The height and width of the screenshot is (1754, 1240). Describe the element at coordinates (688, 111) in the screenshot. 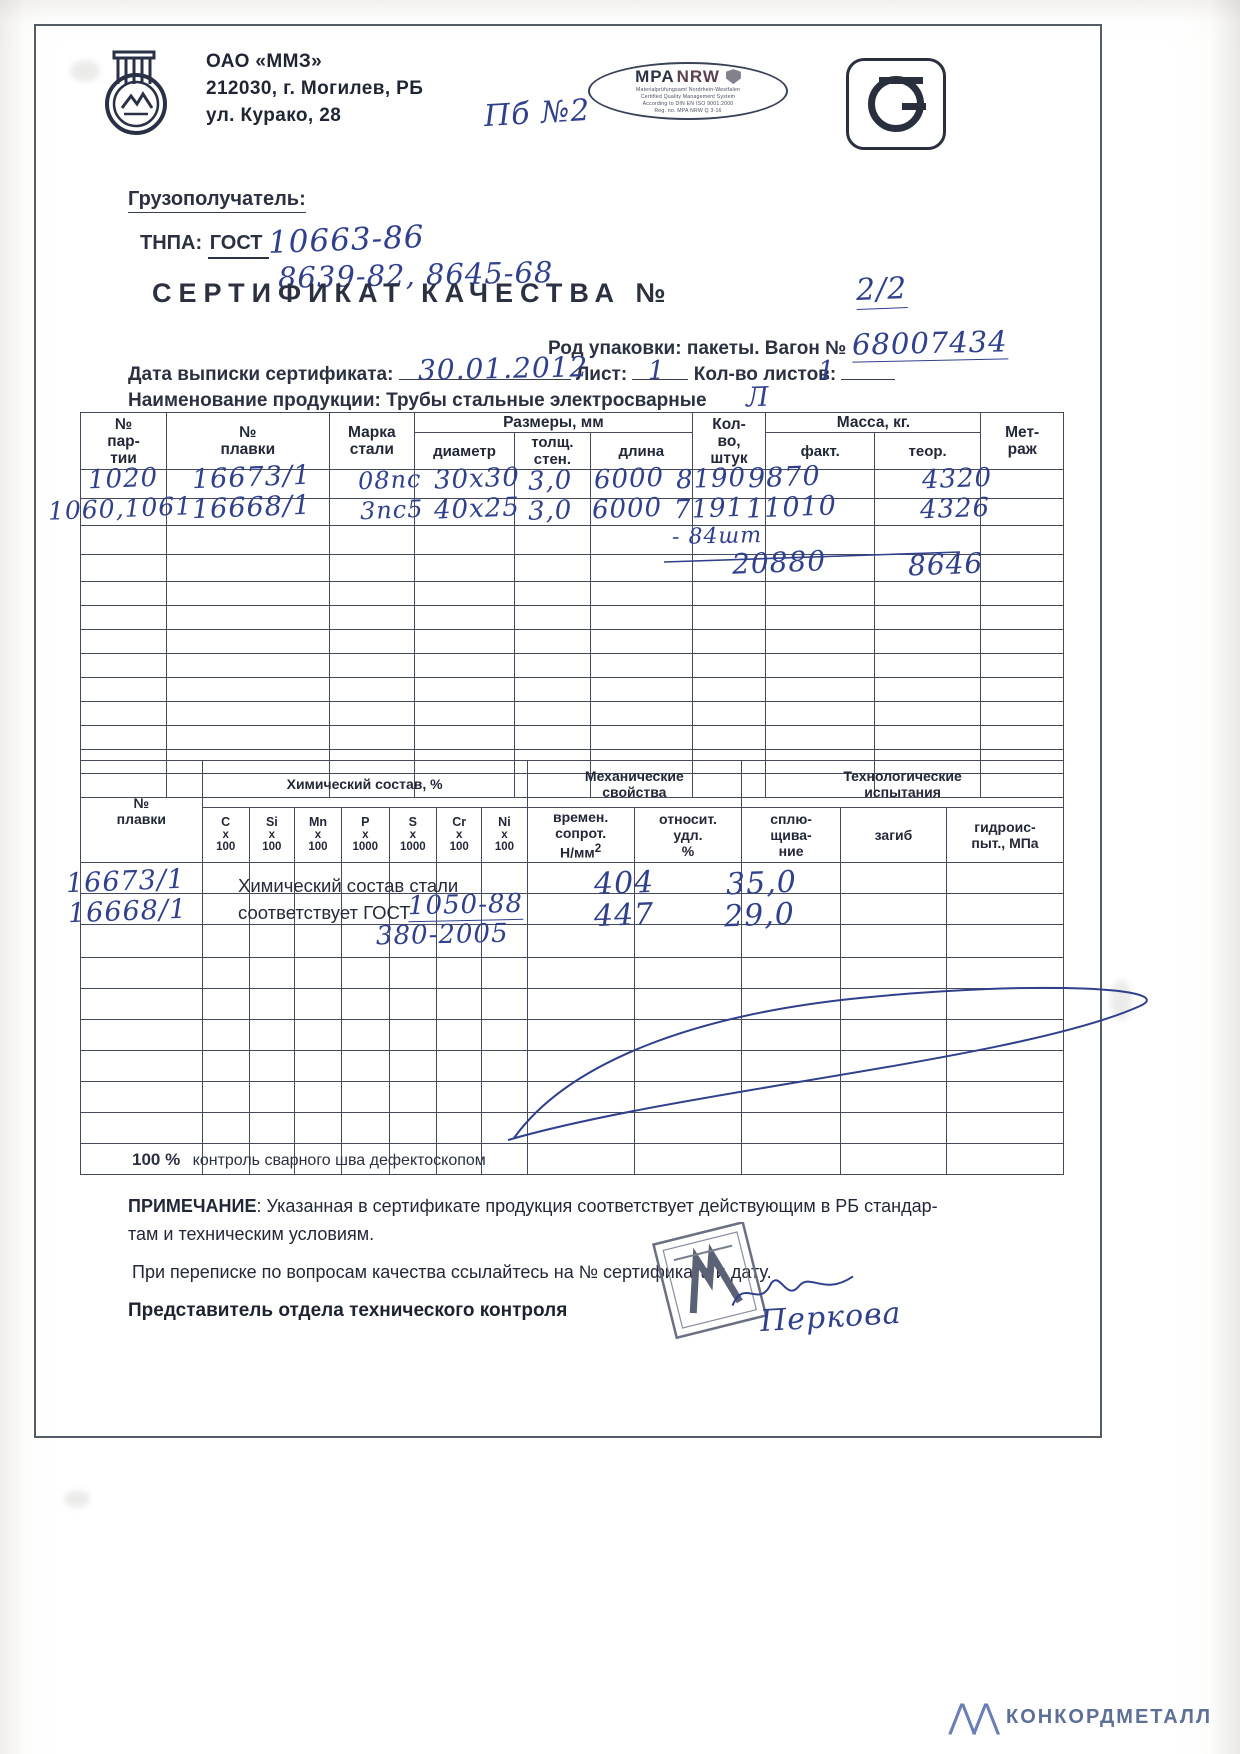

I see `mpa-line-4: Reg. no. MPA NRW Q 3-16` at that location.